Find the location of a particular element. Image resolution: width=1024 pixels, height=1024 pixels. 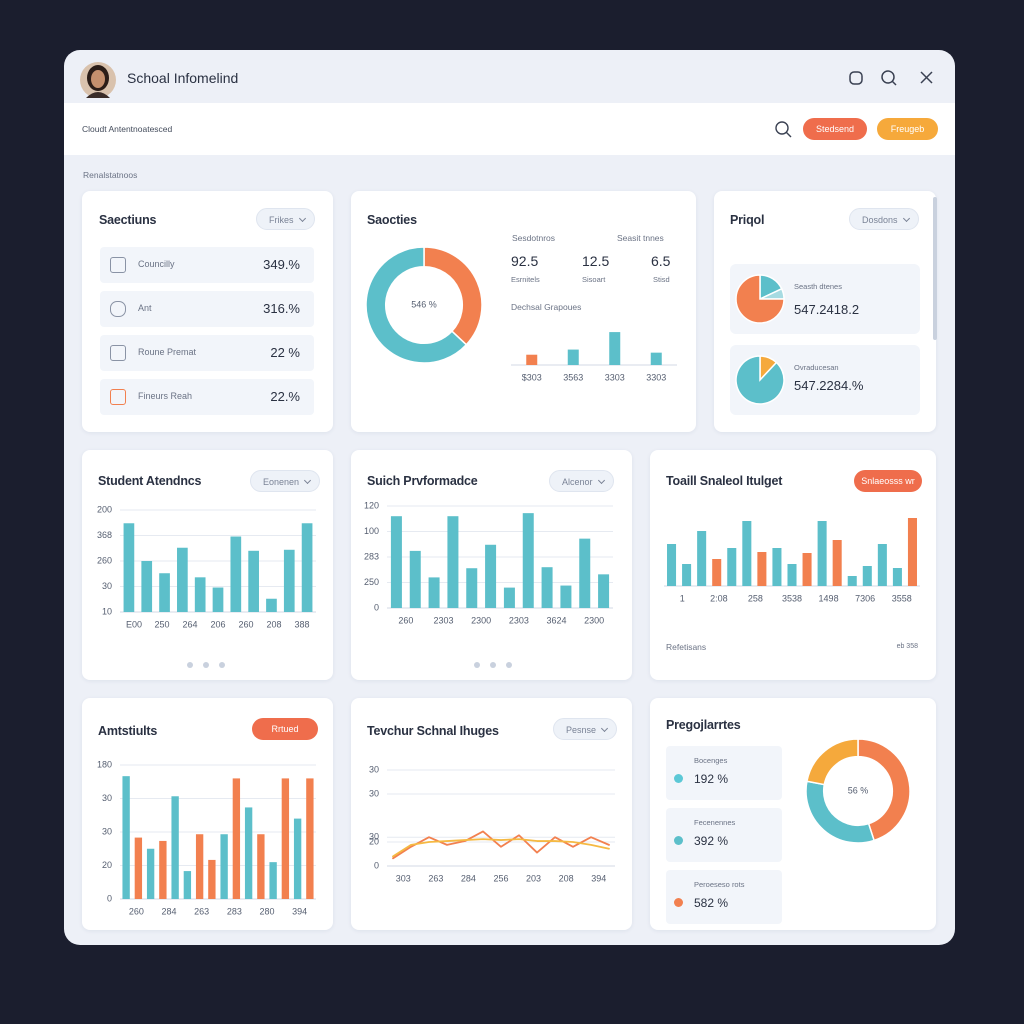

toolbar: Cloudt Antentnoatesced Stedsend Freugeb is located at coordinates (509, 129).